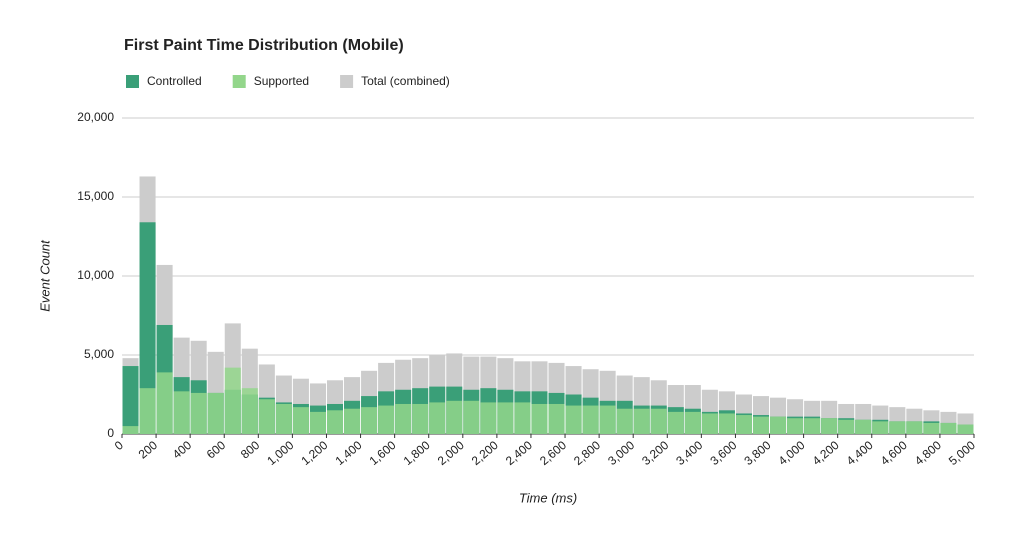 The image size is (1024, 533). Describe the element at coordinates (451, 453) in the screenshot. I see `x-tick-label: 2,000` at that location.